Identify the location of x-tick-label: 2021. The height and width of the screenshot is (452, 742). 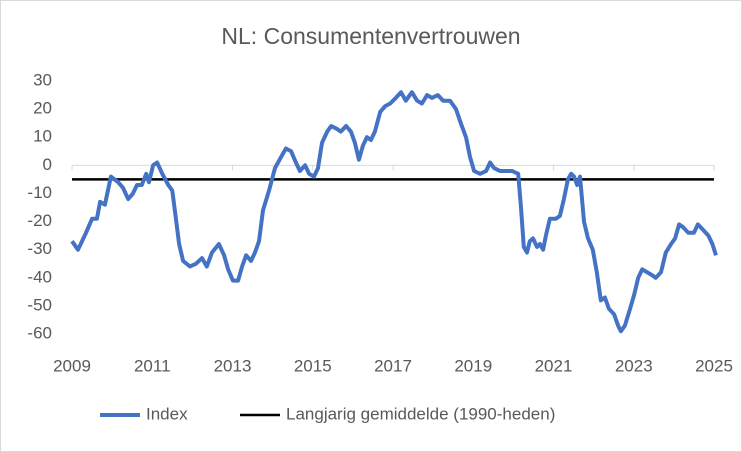
(554, 365).